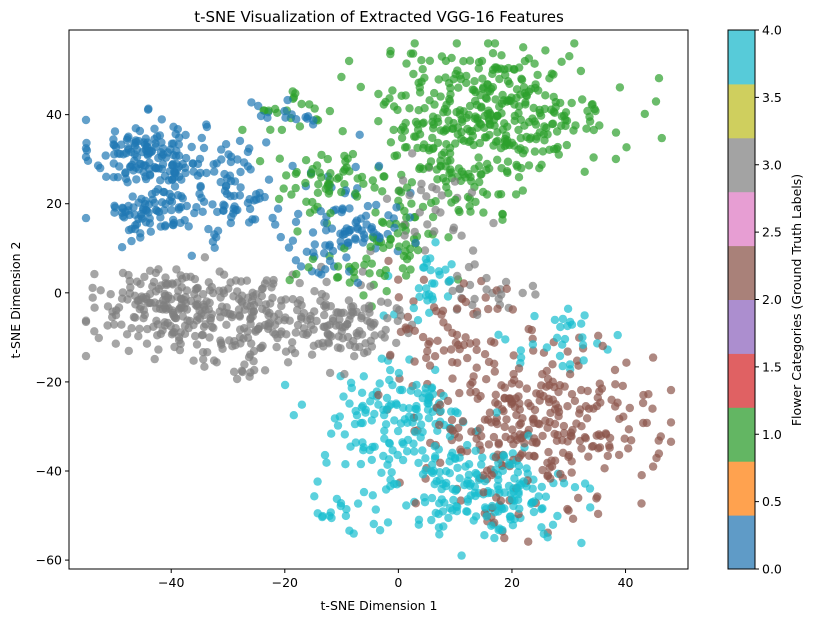 This screenshot has height=622, width=815. What do you see at coordinates (772, 164) in the screenshot?
I see `colorbar-tick-label: 3.0` at bounding box center [772, 164].